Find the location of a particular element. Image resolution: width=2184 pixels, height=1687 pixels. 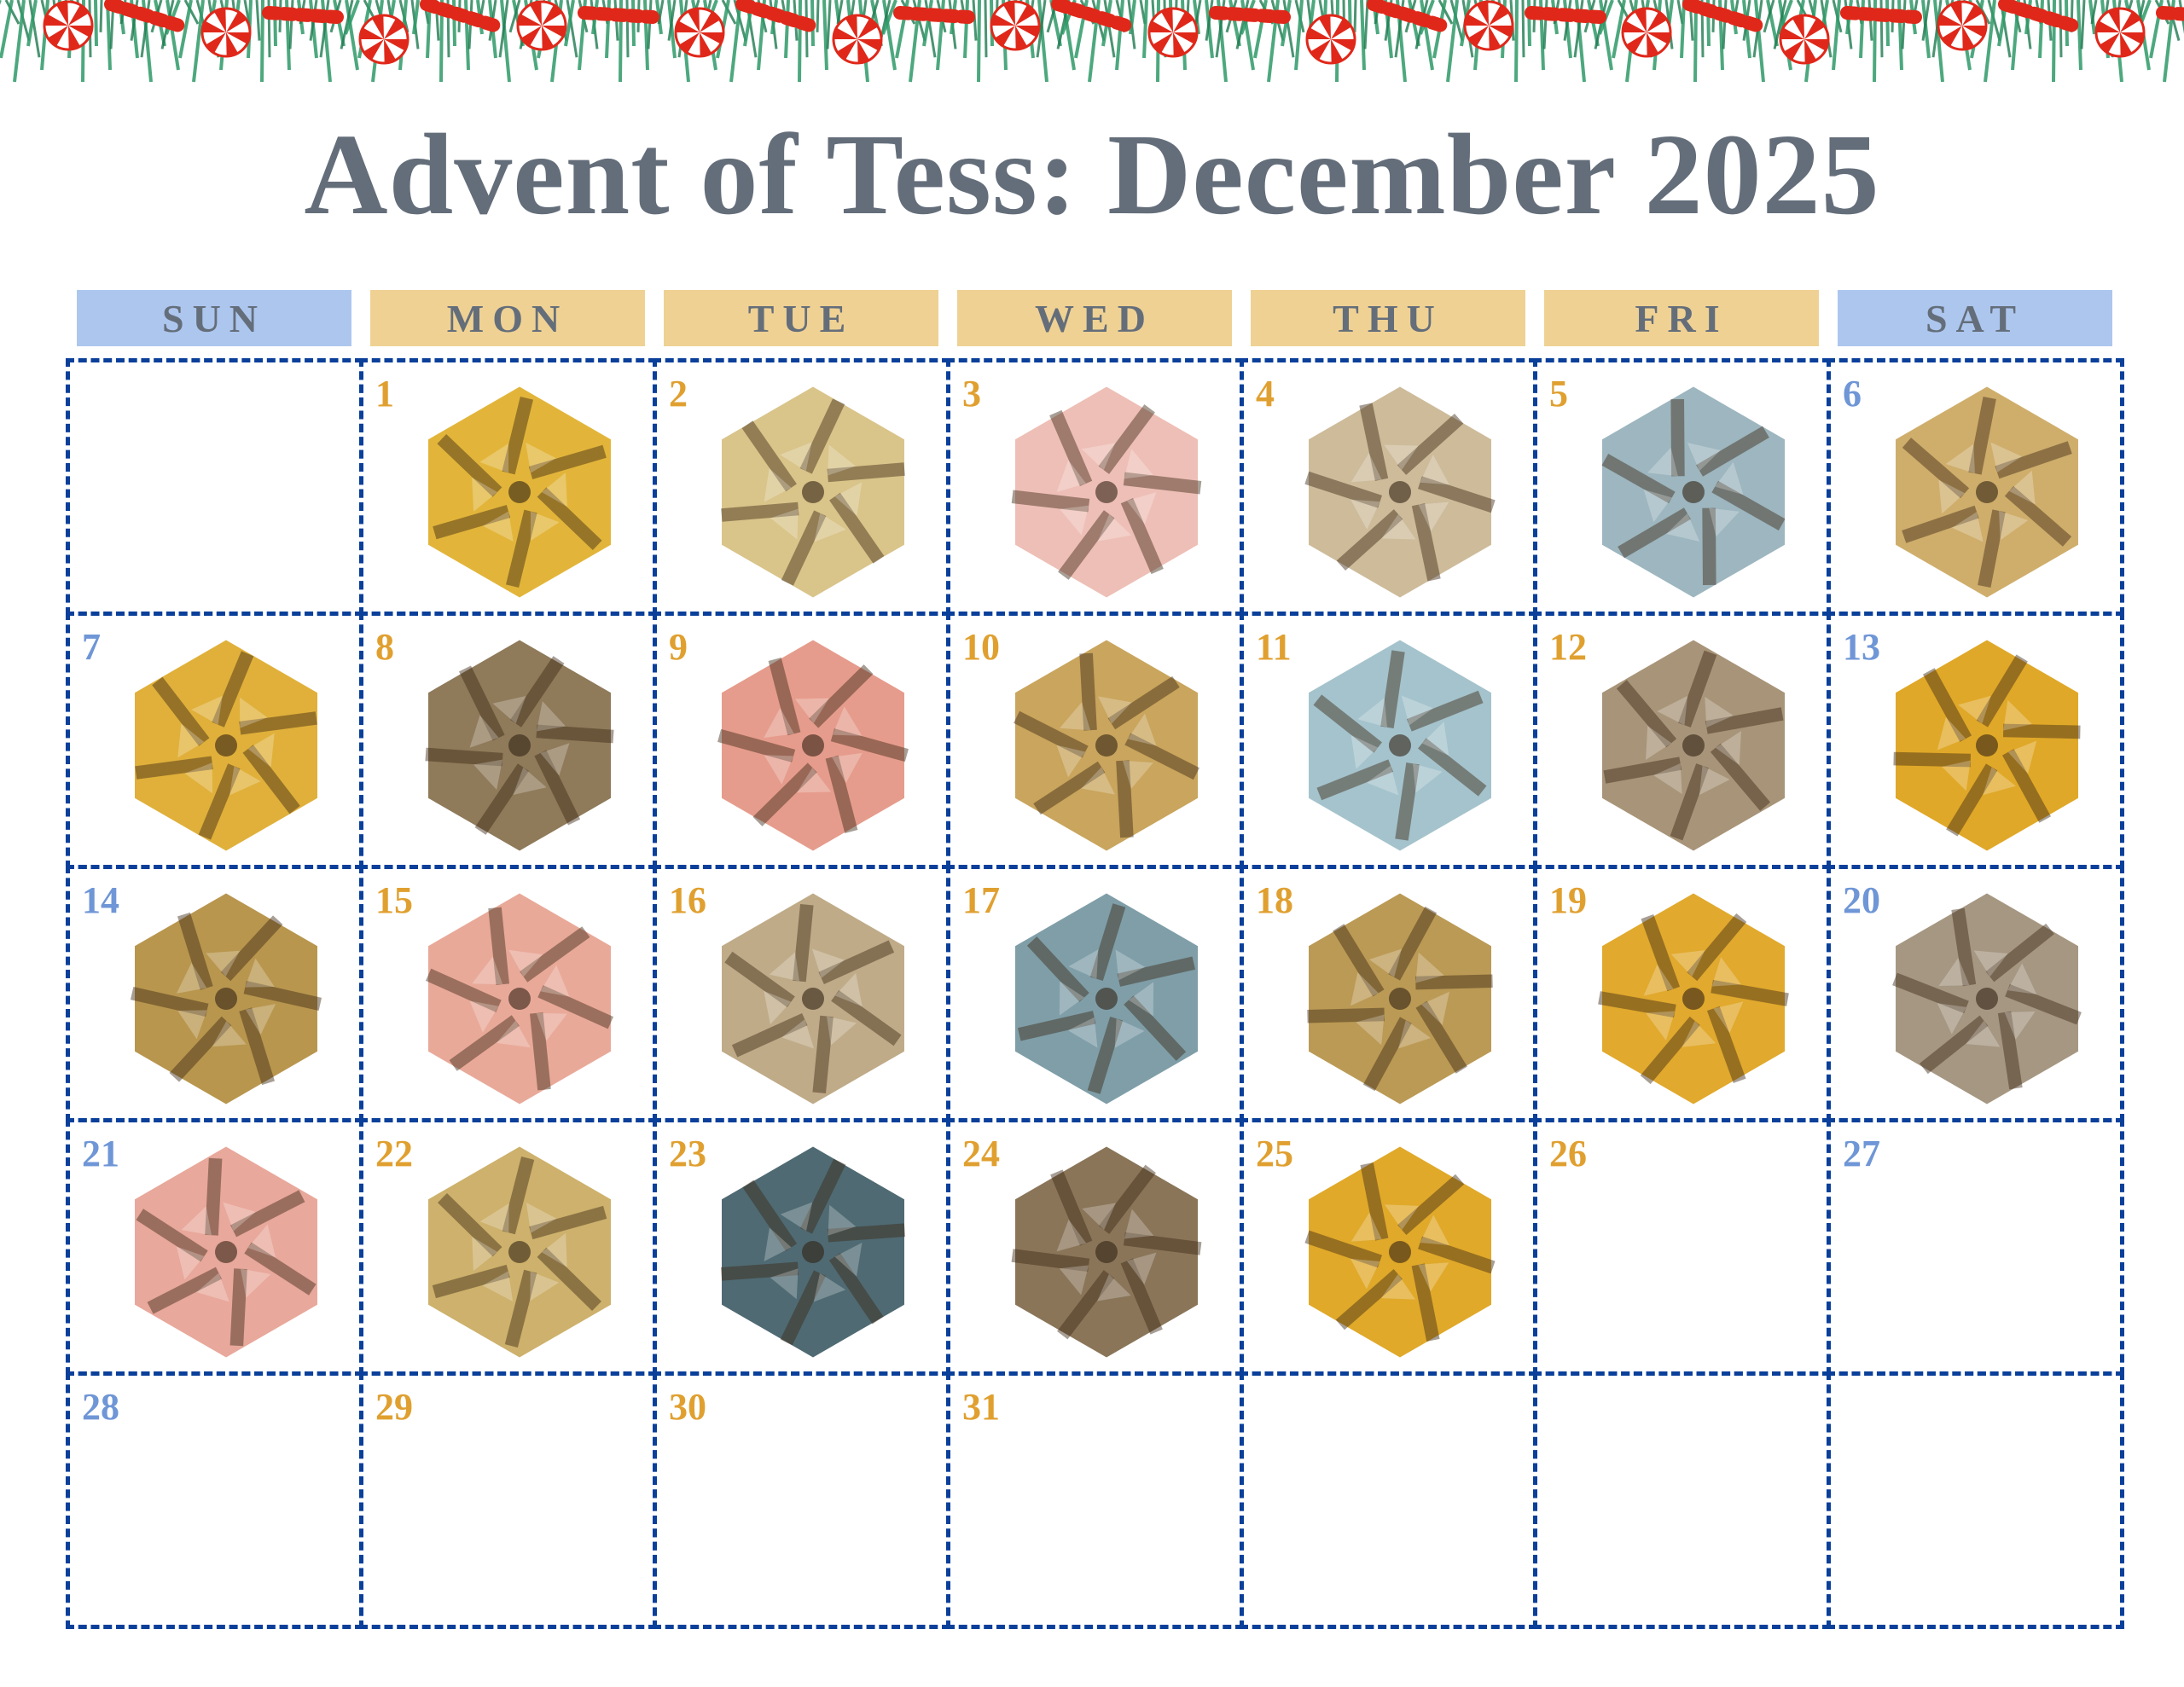

calendar-day-23: 23 is located at coordinates (802, 1247).